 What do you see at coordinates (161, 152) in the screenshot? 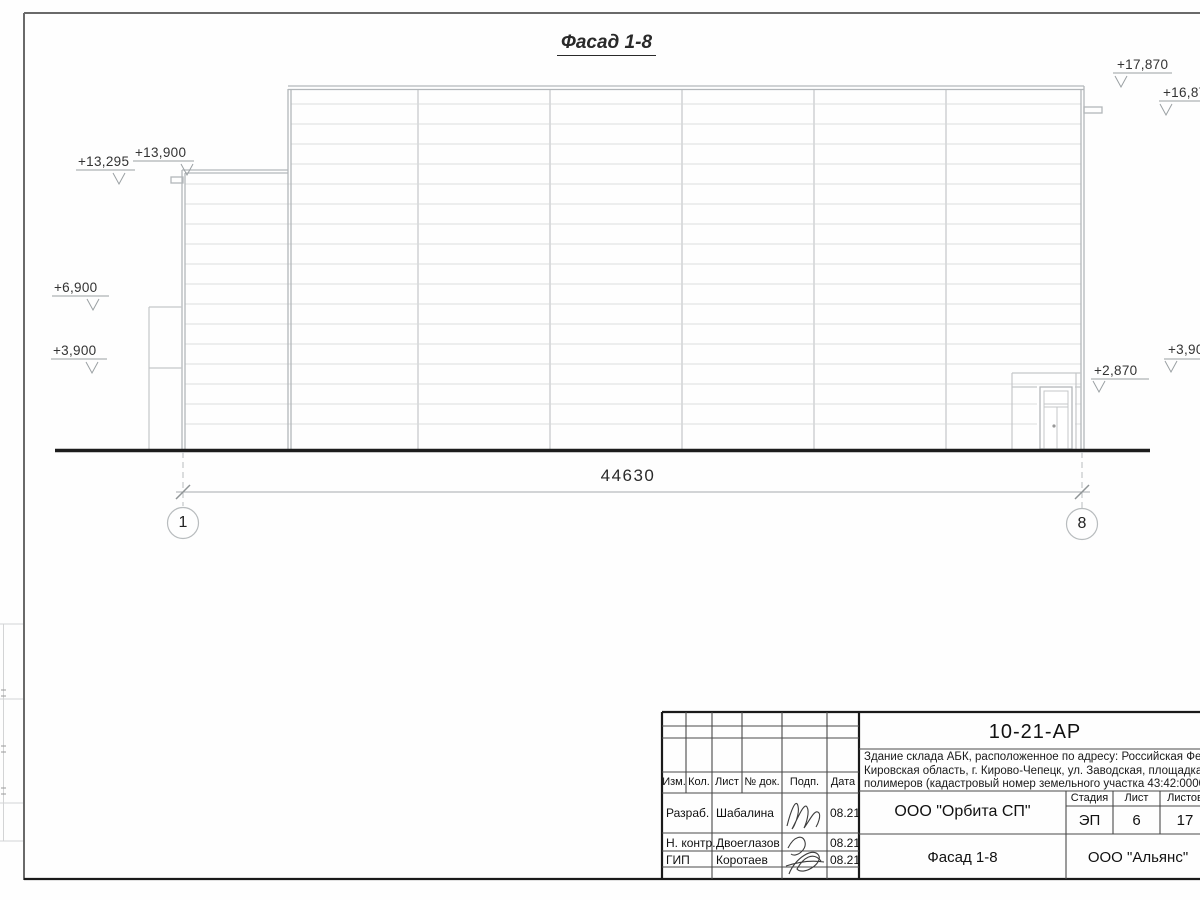
I see `elevation-label: +13,900` at bounding box center [161, 152].